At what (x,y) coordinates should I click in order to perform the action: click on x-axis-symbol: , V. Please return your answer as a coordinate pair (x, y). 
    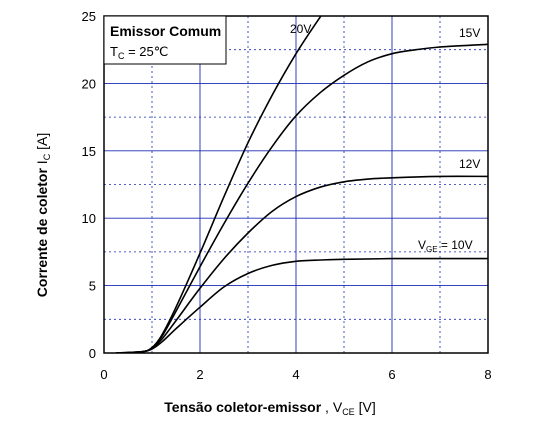
    Looking at the image, I should click on (332, 407).